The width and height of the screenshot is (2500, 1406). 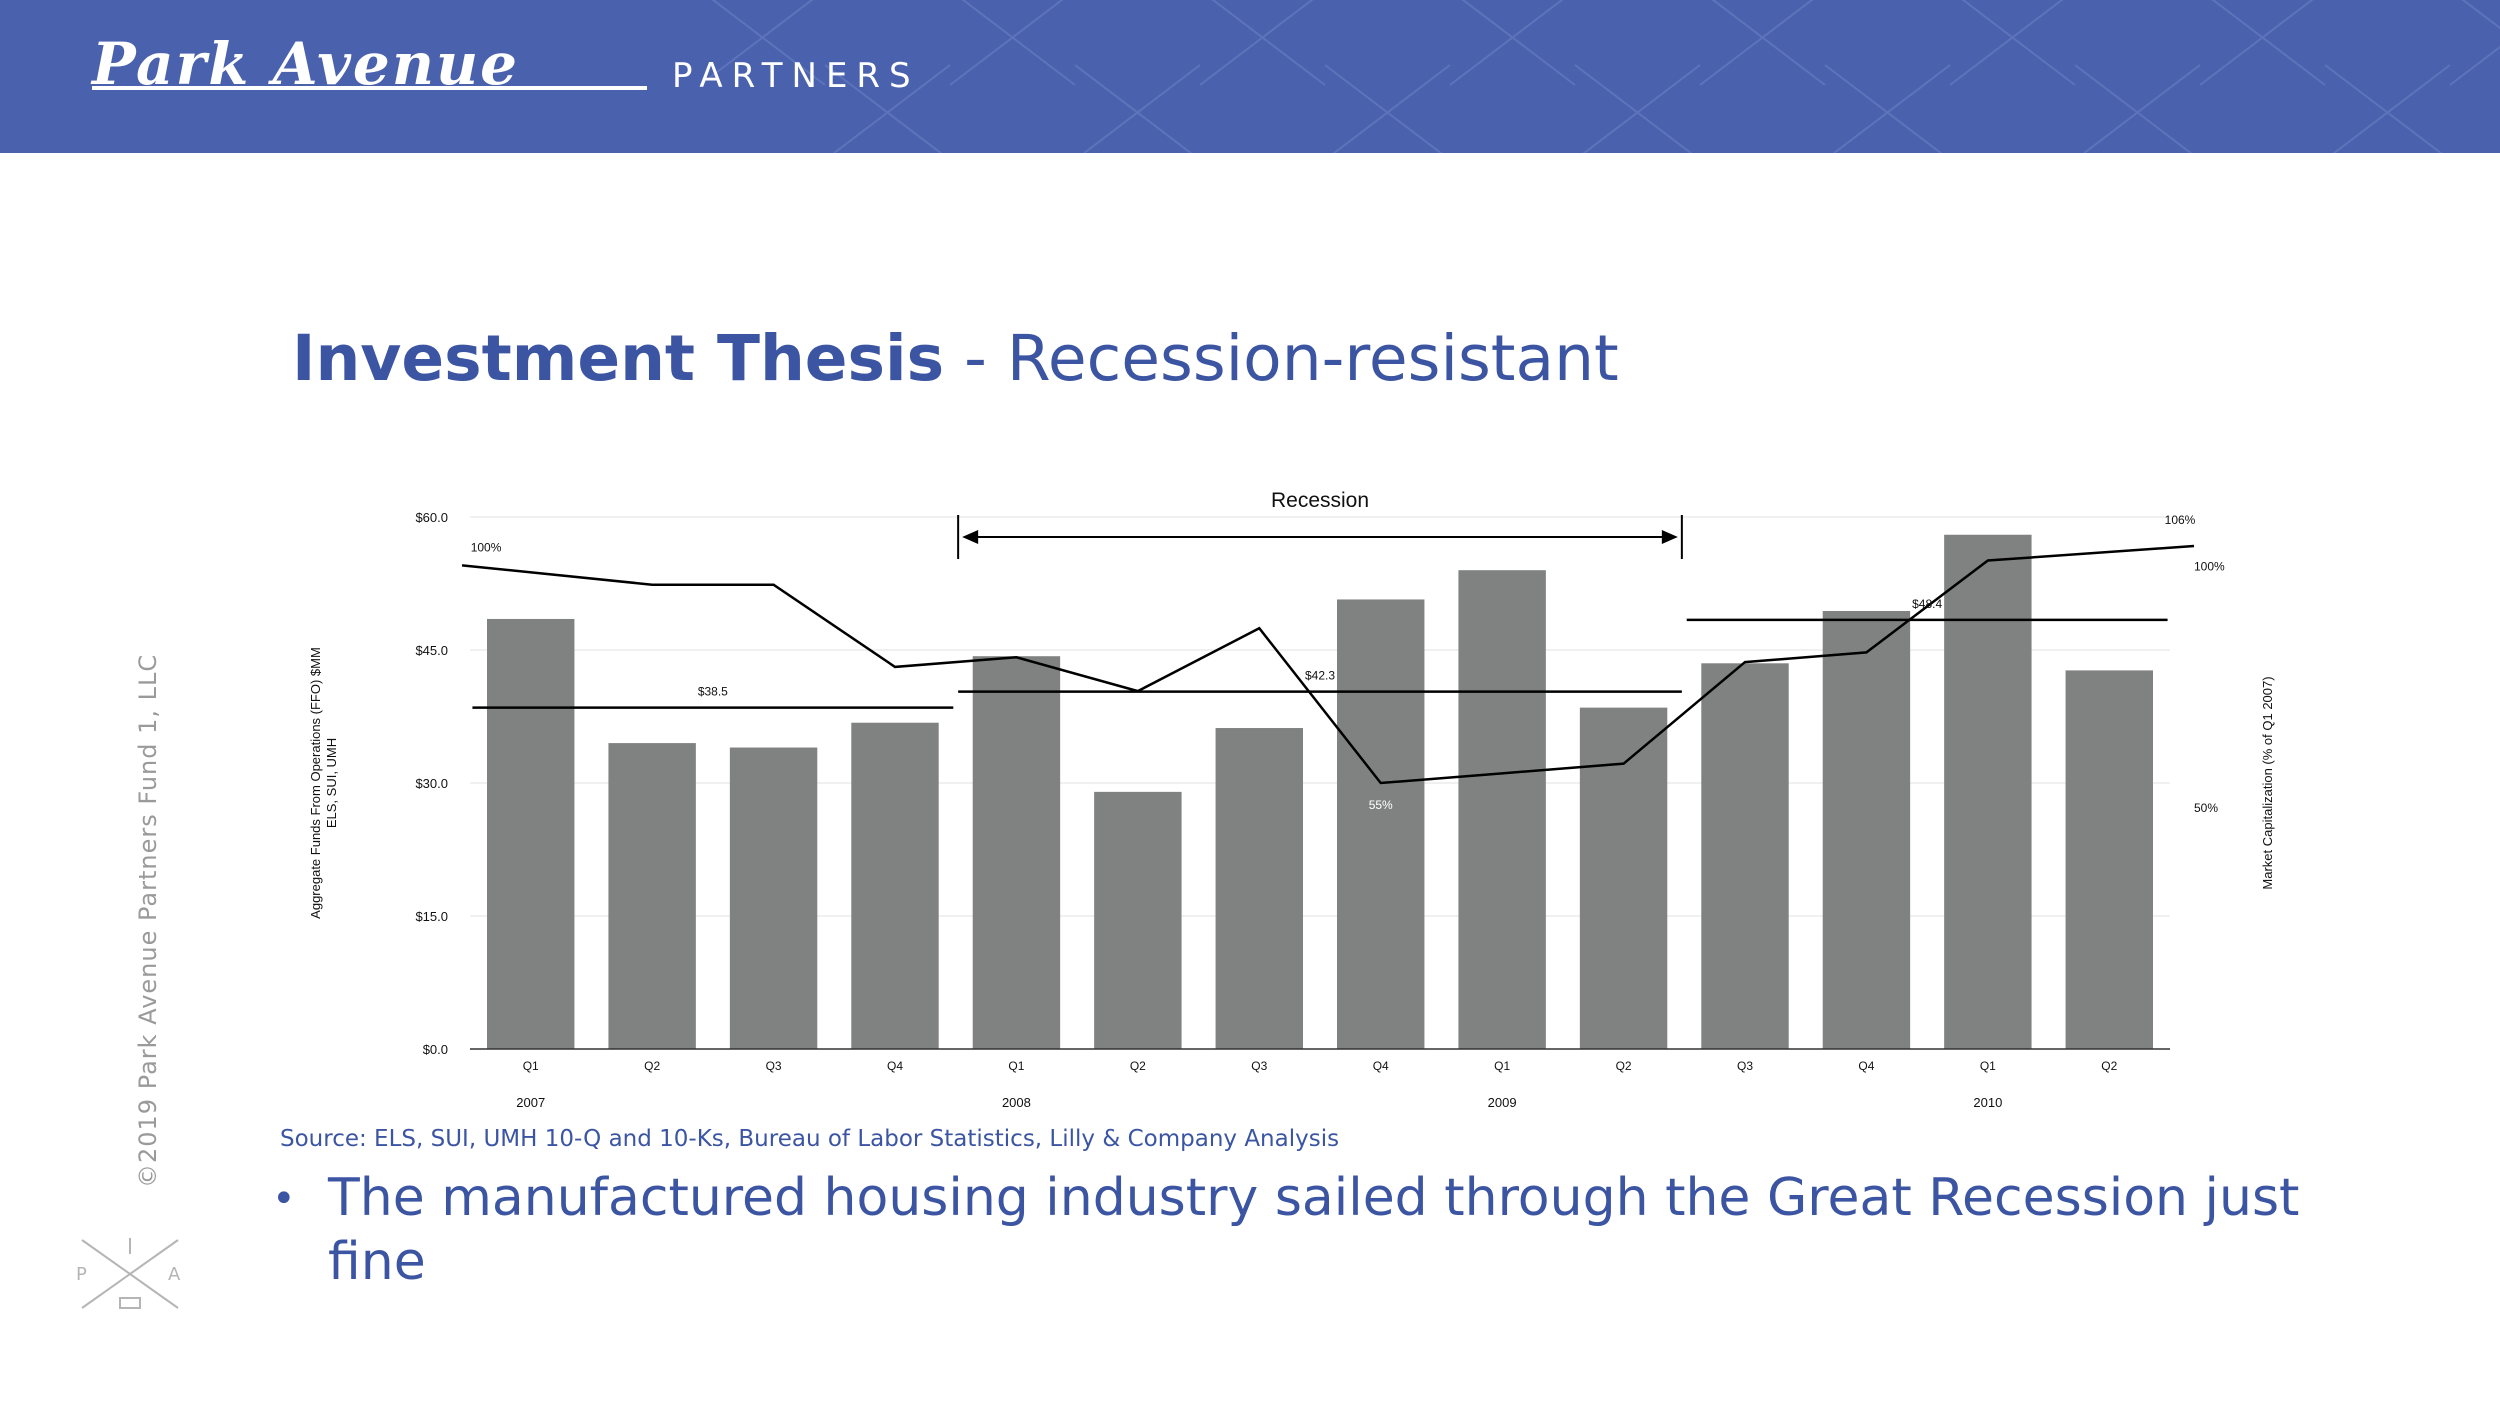 I want to click on brand-underline, so click(x=369, y=88).